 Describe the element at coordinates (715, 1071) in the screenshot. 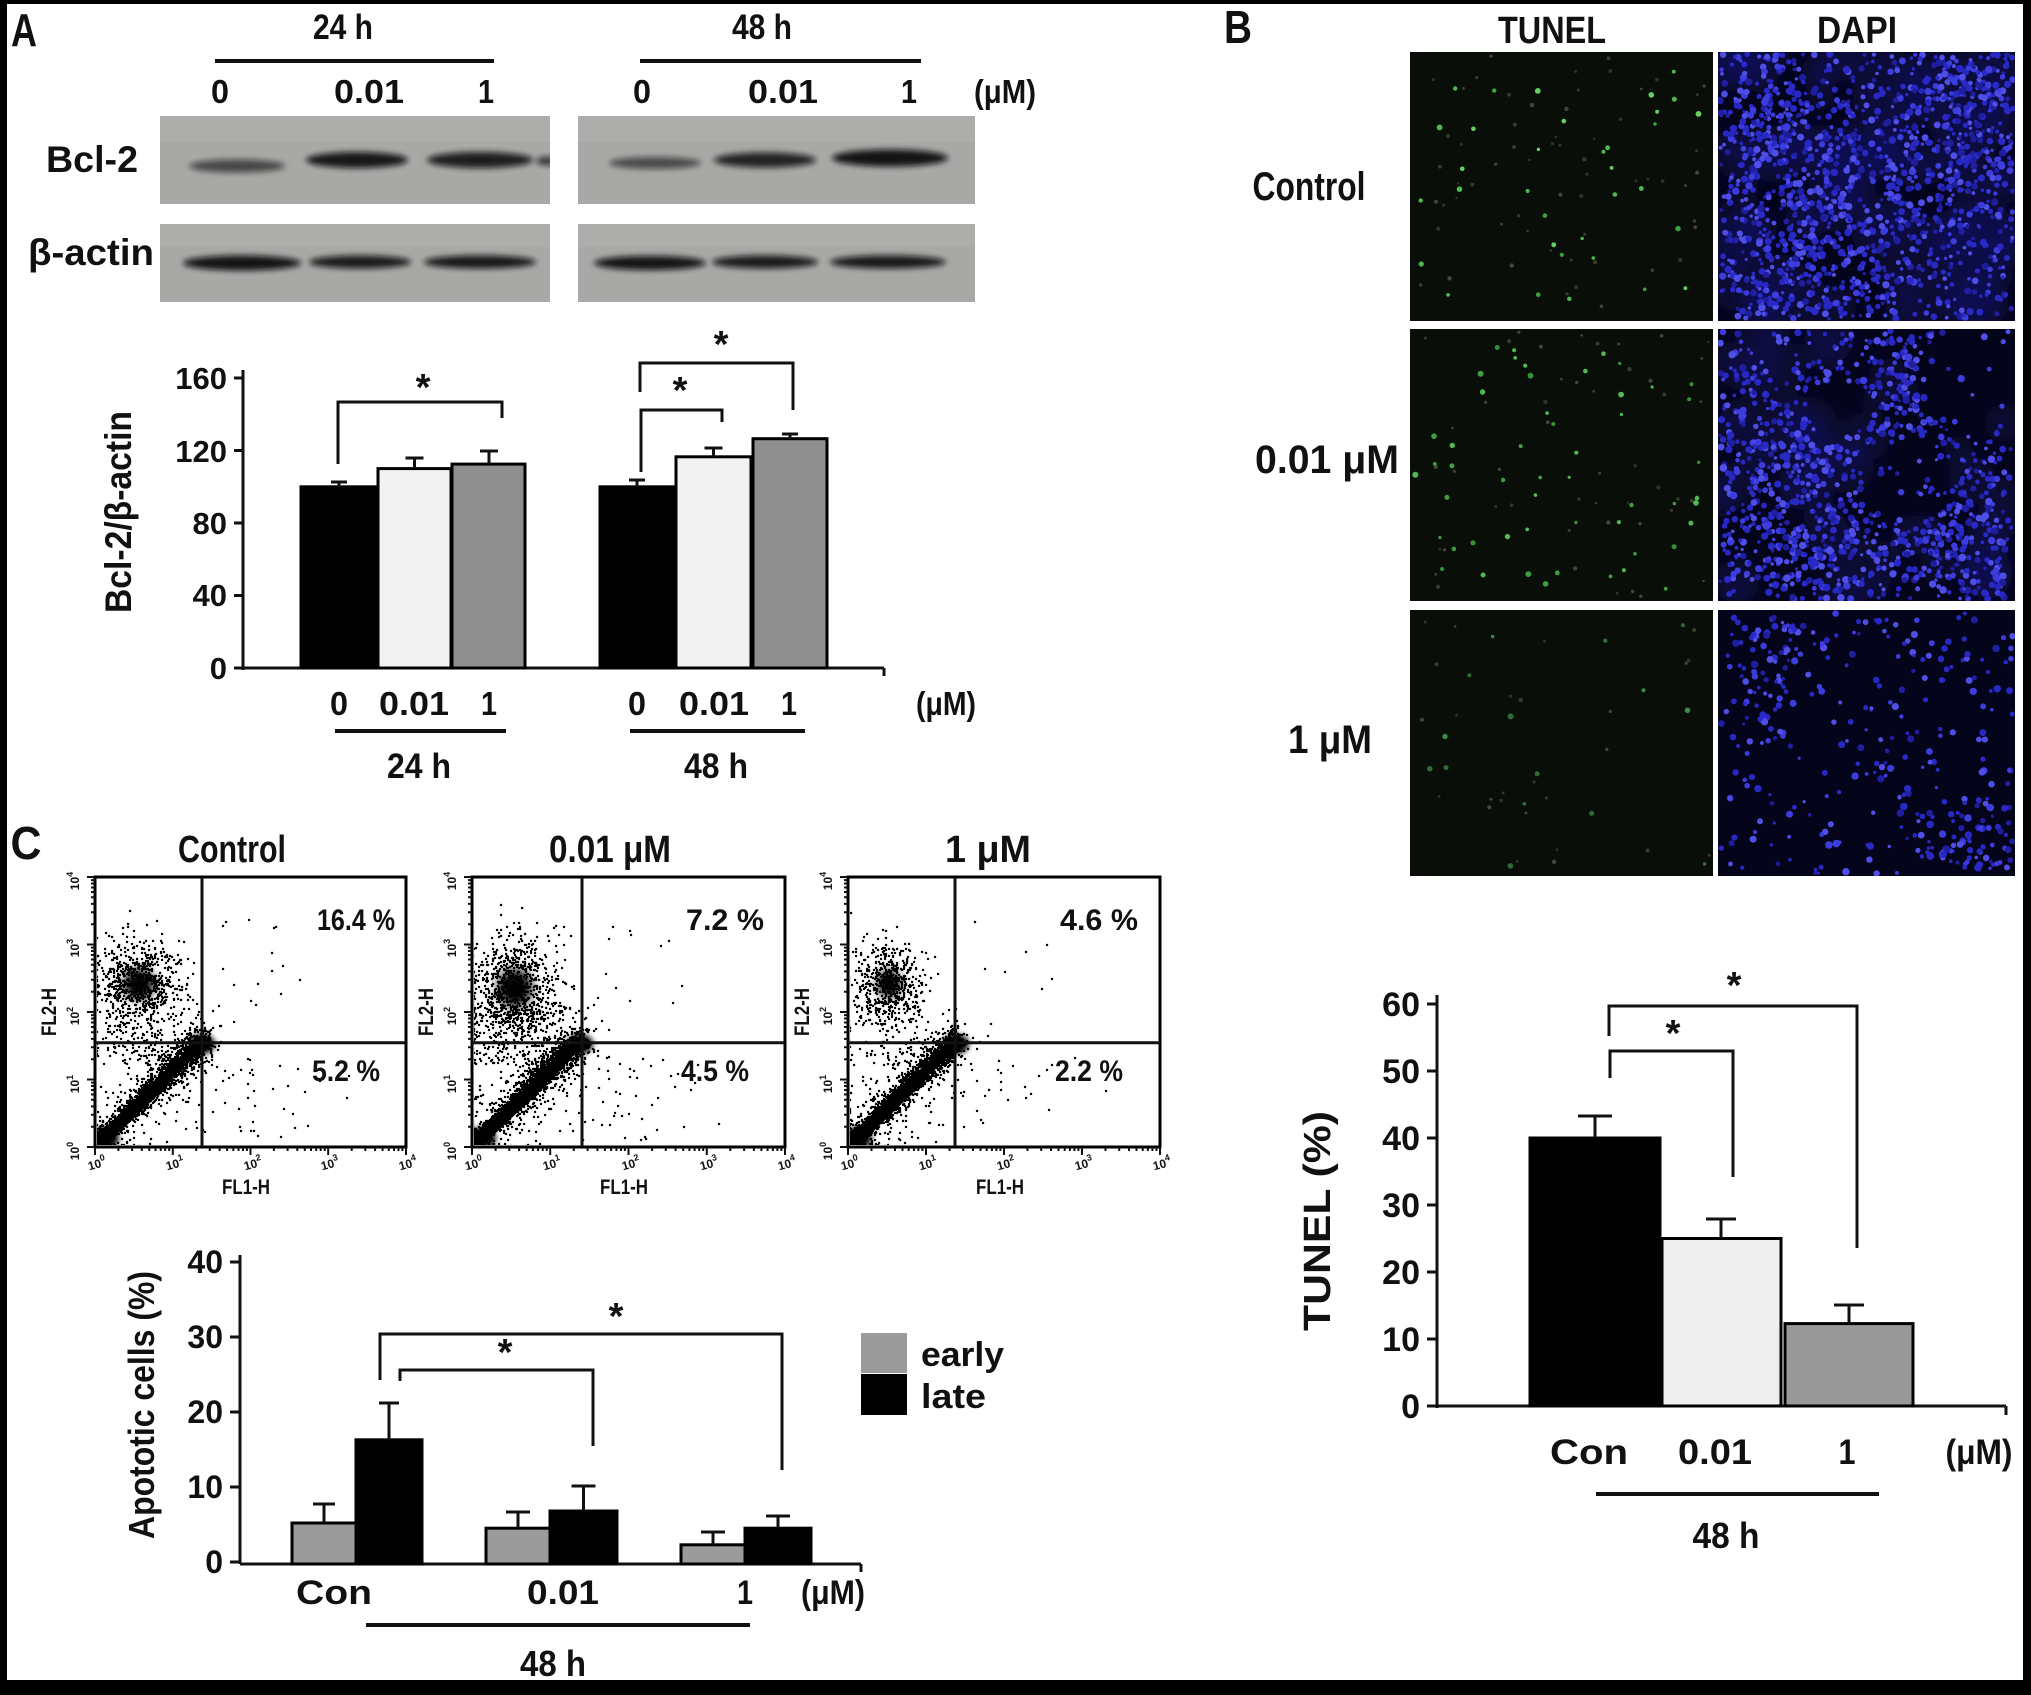

I see `svg-text: 4.5 %` at that location.